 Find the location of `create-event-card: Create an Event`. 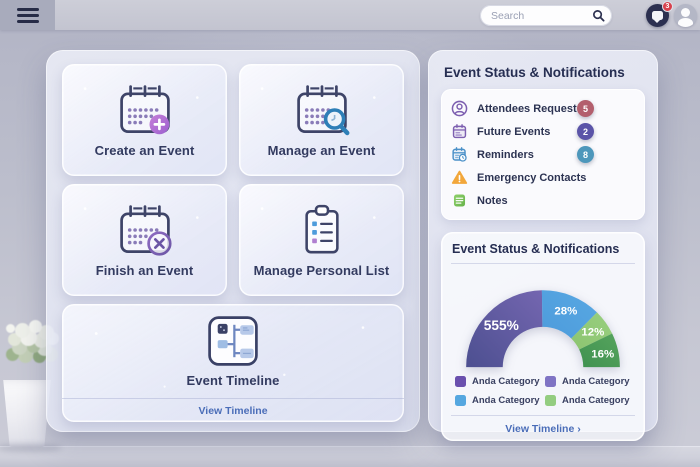

create-event-card: Create an Event is located at coordinates (144, 120).